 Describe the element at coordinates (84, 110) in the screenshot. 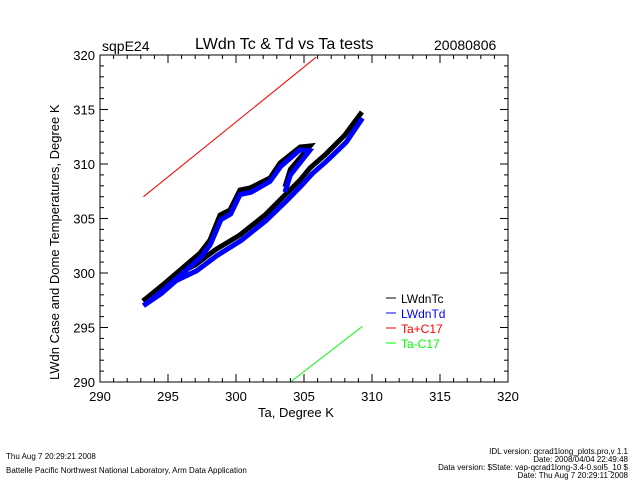

I see `y-tick-label: 315` at that location.